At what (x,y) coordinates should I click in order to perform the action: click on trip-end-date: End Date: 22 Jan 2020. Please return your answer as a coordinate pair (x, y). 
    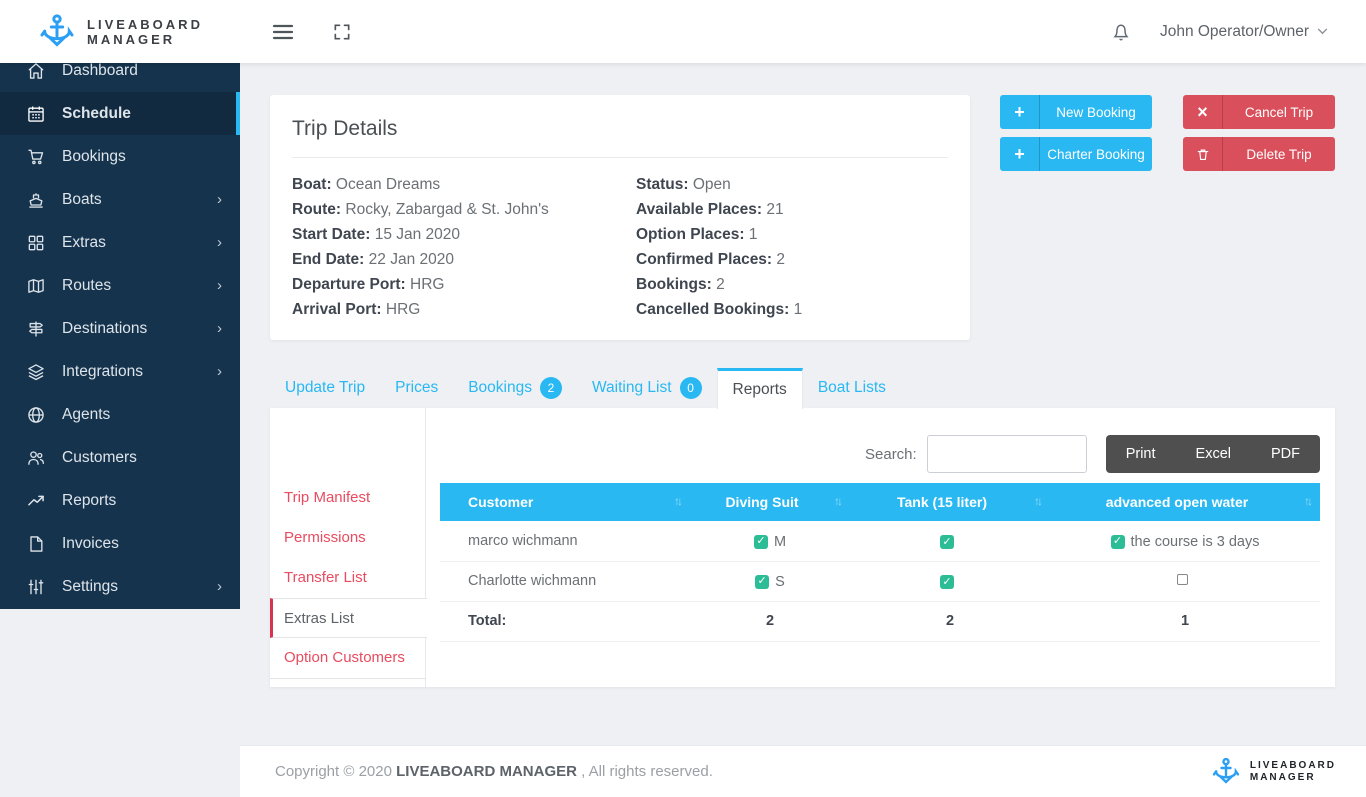
    Looking at the image, I should click on (373, 259).